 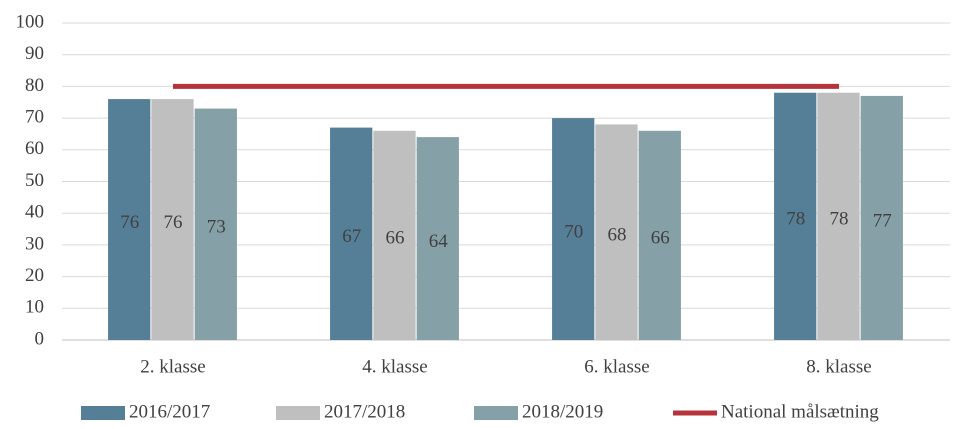 I want to click on y-tick-label: 80, so click(x=34, y=85).